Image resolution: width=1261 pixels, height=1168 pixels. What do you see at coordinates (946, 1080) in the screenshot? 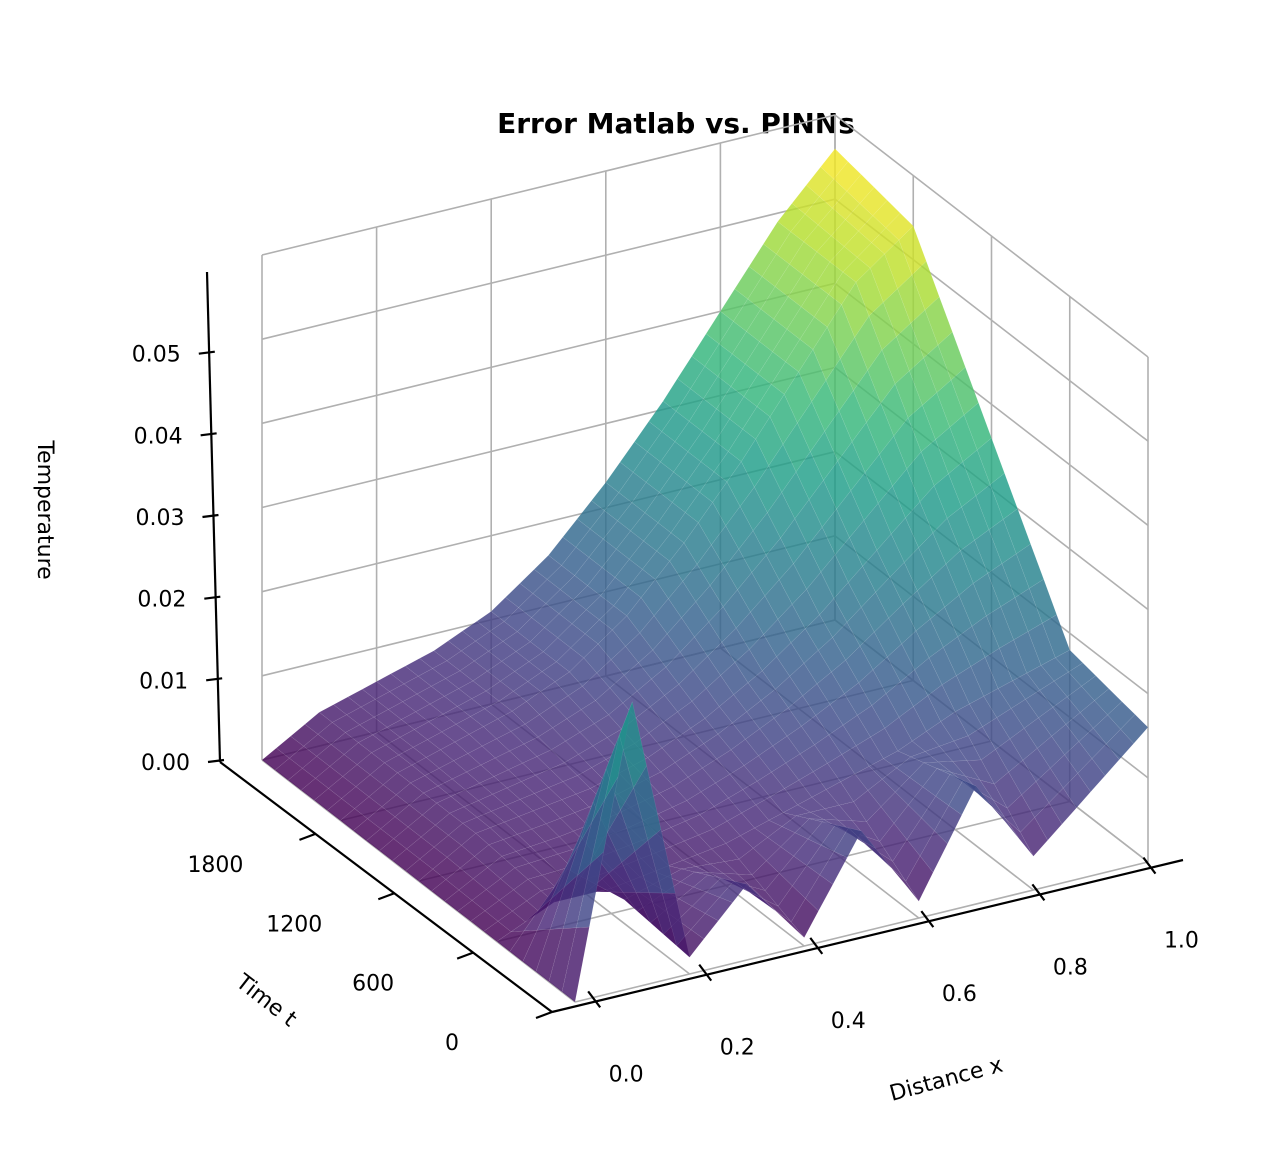
I see `x-axis-label: Distance x` at bounding box center [946, 1080].